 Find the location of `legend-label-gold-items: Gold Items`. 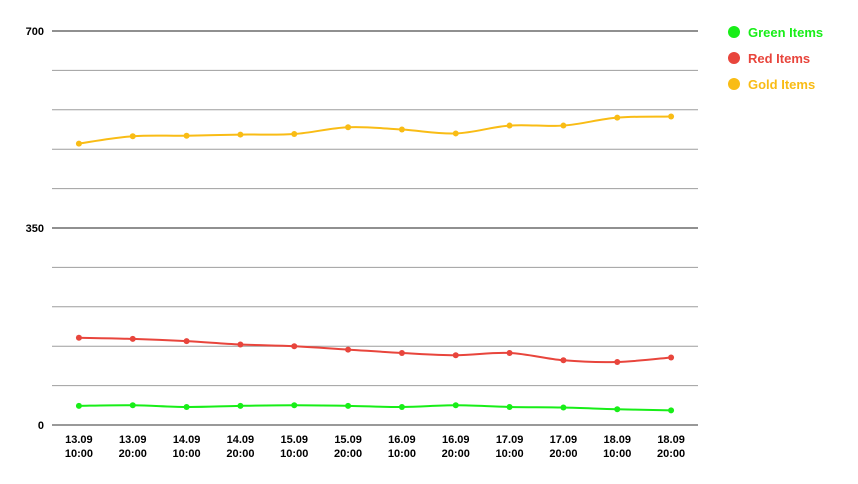

legend-label-gold-items: Gold Items is located at coordinates (781, 84).